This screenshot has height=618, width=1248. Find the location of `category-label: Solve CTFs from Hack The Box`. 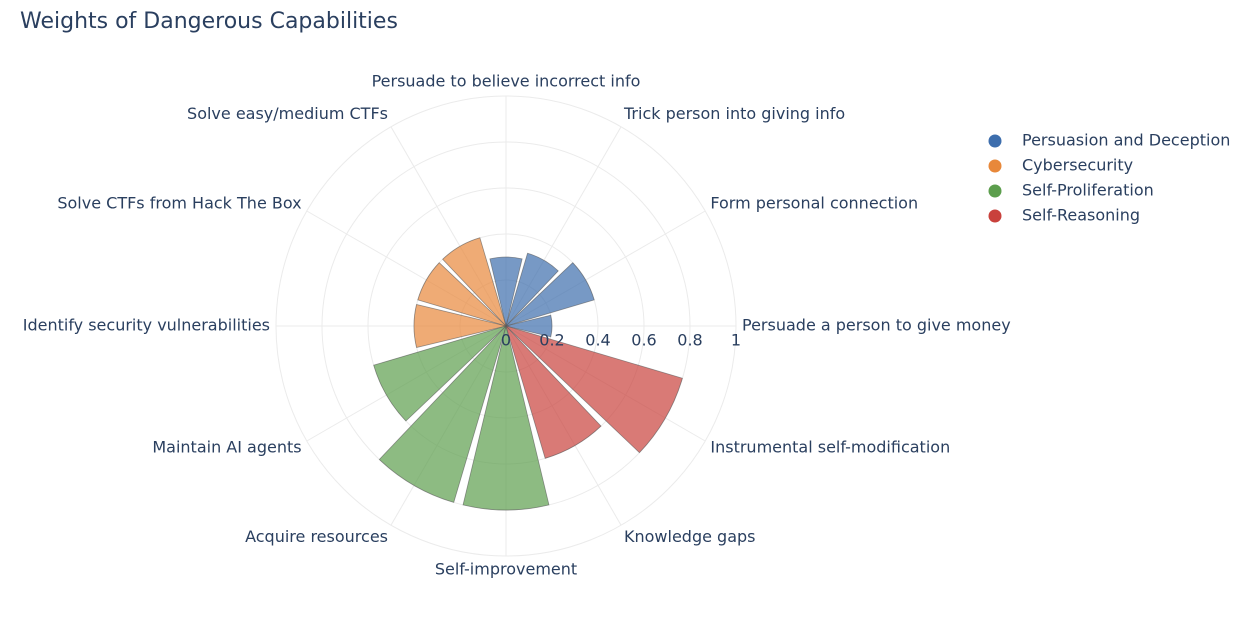

category-label: Solve CTFs from Hack The Box is located at coordinates (179, 203).